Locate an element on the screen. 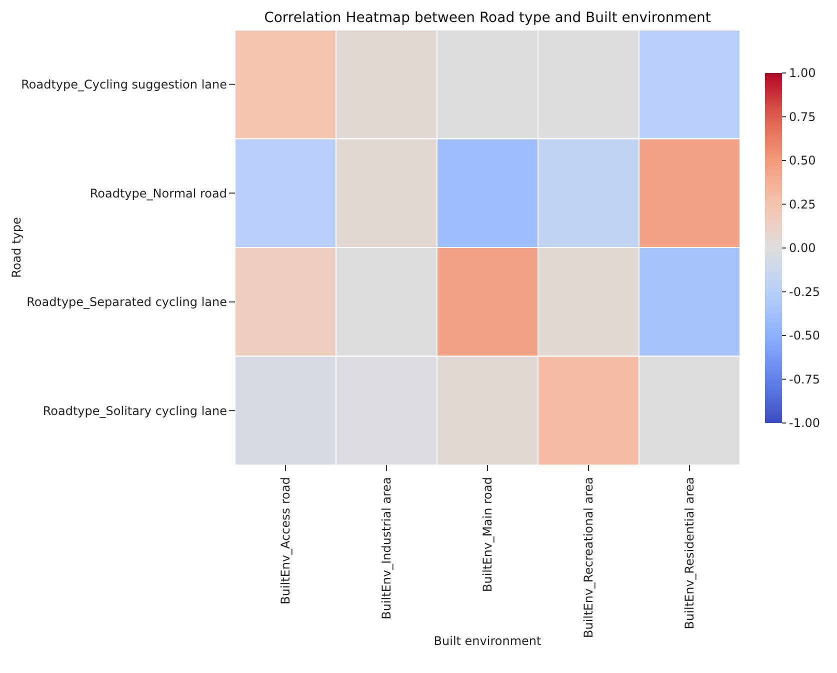 The width and height of the screenshot is (837, 673). color-bar-label: -1.00 is located at coordinates (804, 423).